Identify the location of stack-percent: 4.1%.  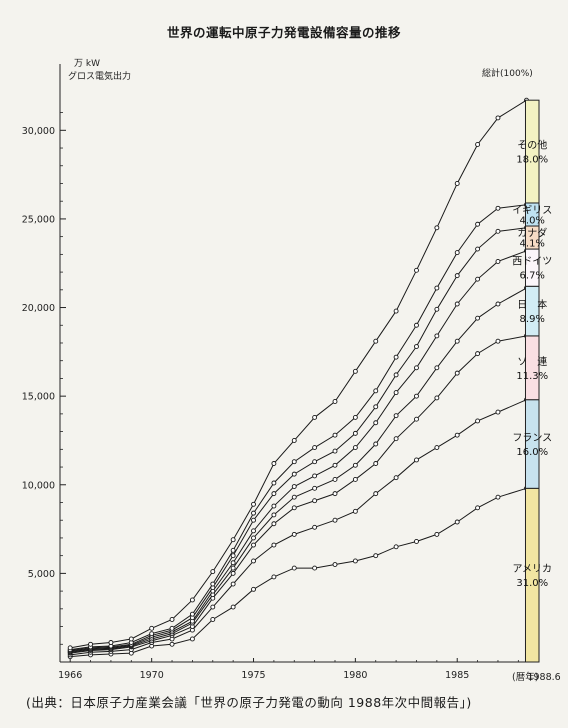
(532, 244).